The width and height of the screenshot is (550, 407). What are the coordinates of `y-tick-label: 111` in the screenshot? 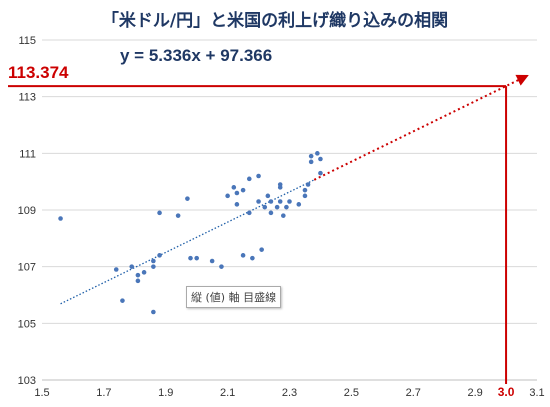 It's located at (27, 154).